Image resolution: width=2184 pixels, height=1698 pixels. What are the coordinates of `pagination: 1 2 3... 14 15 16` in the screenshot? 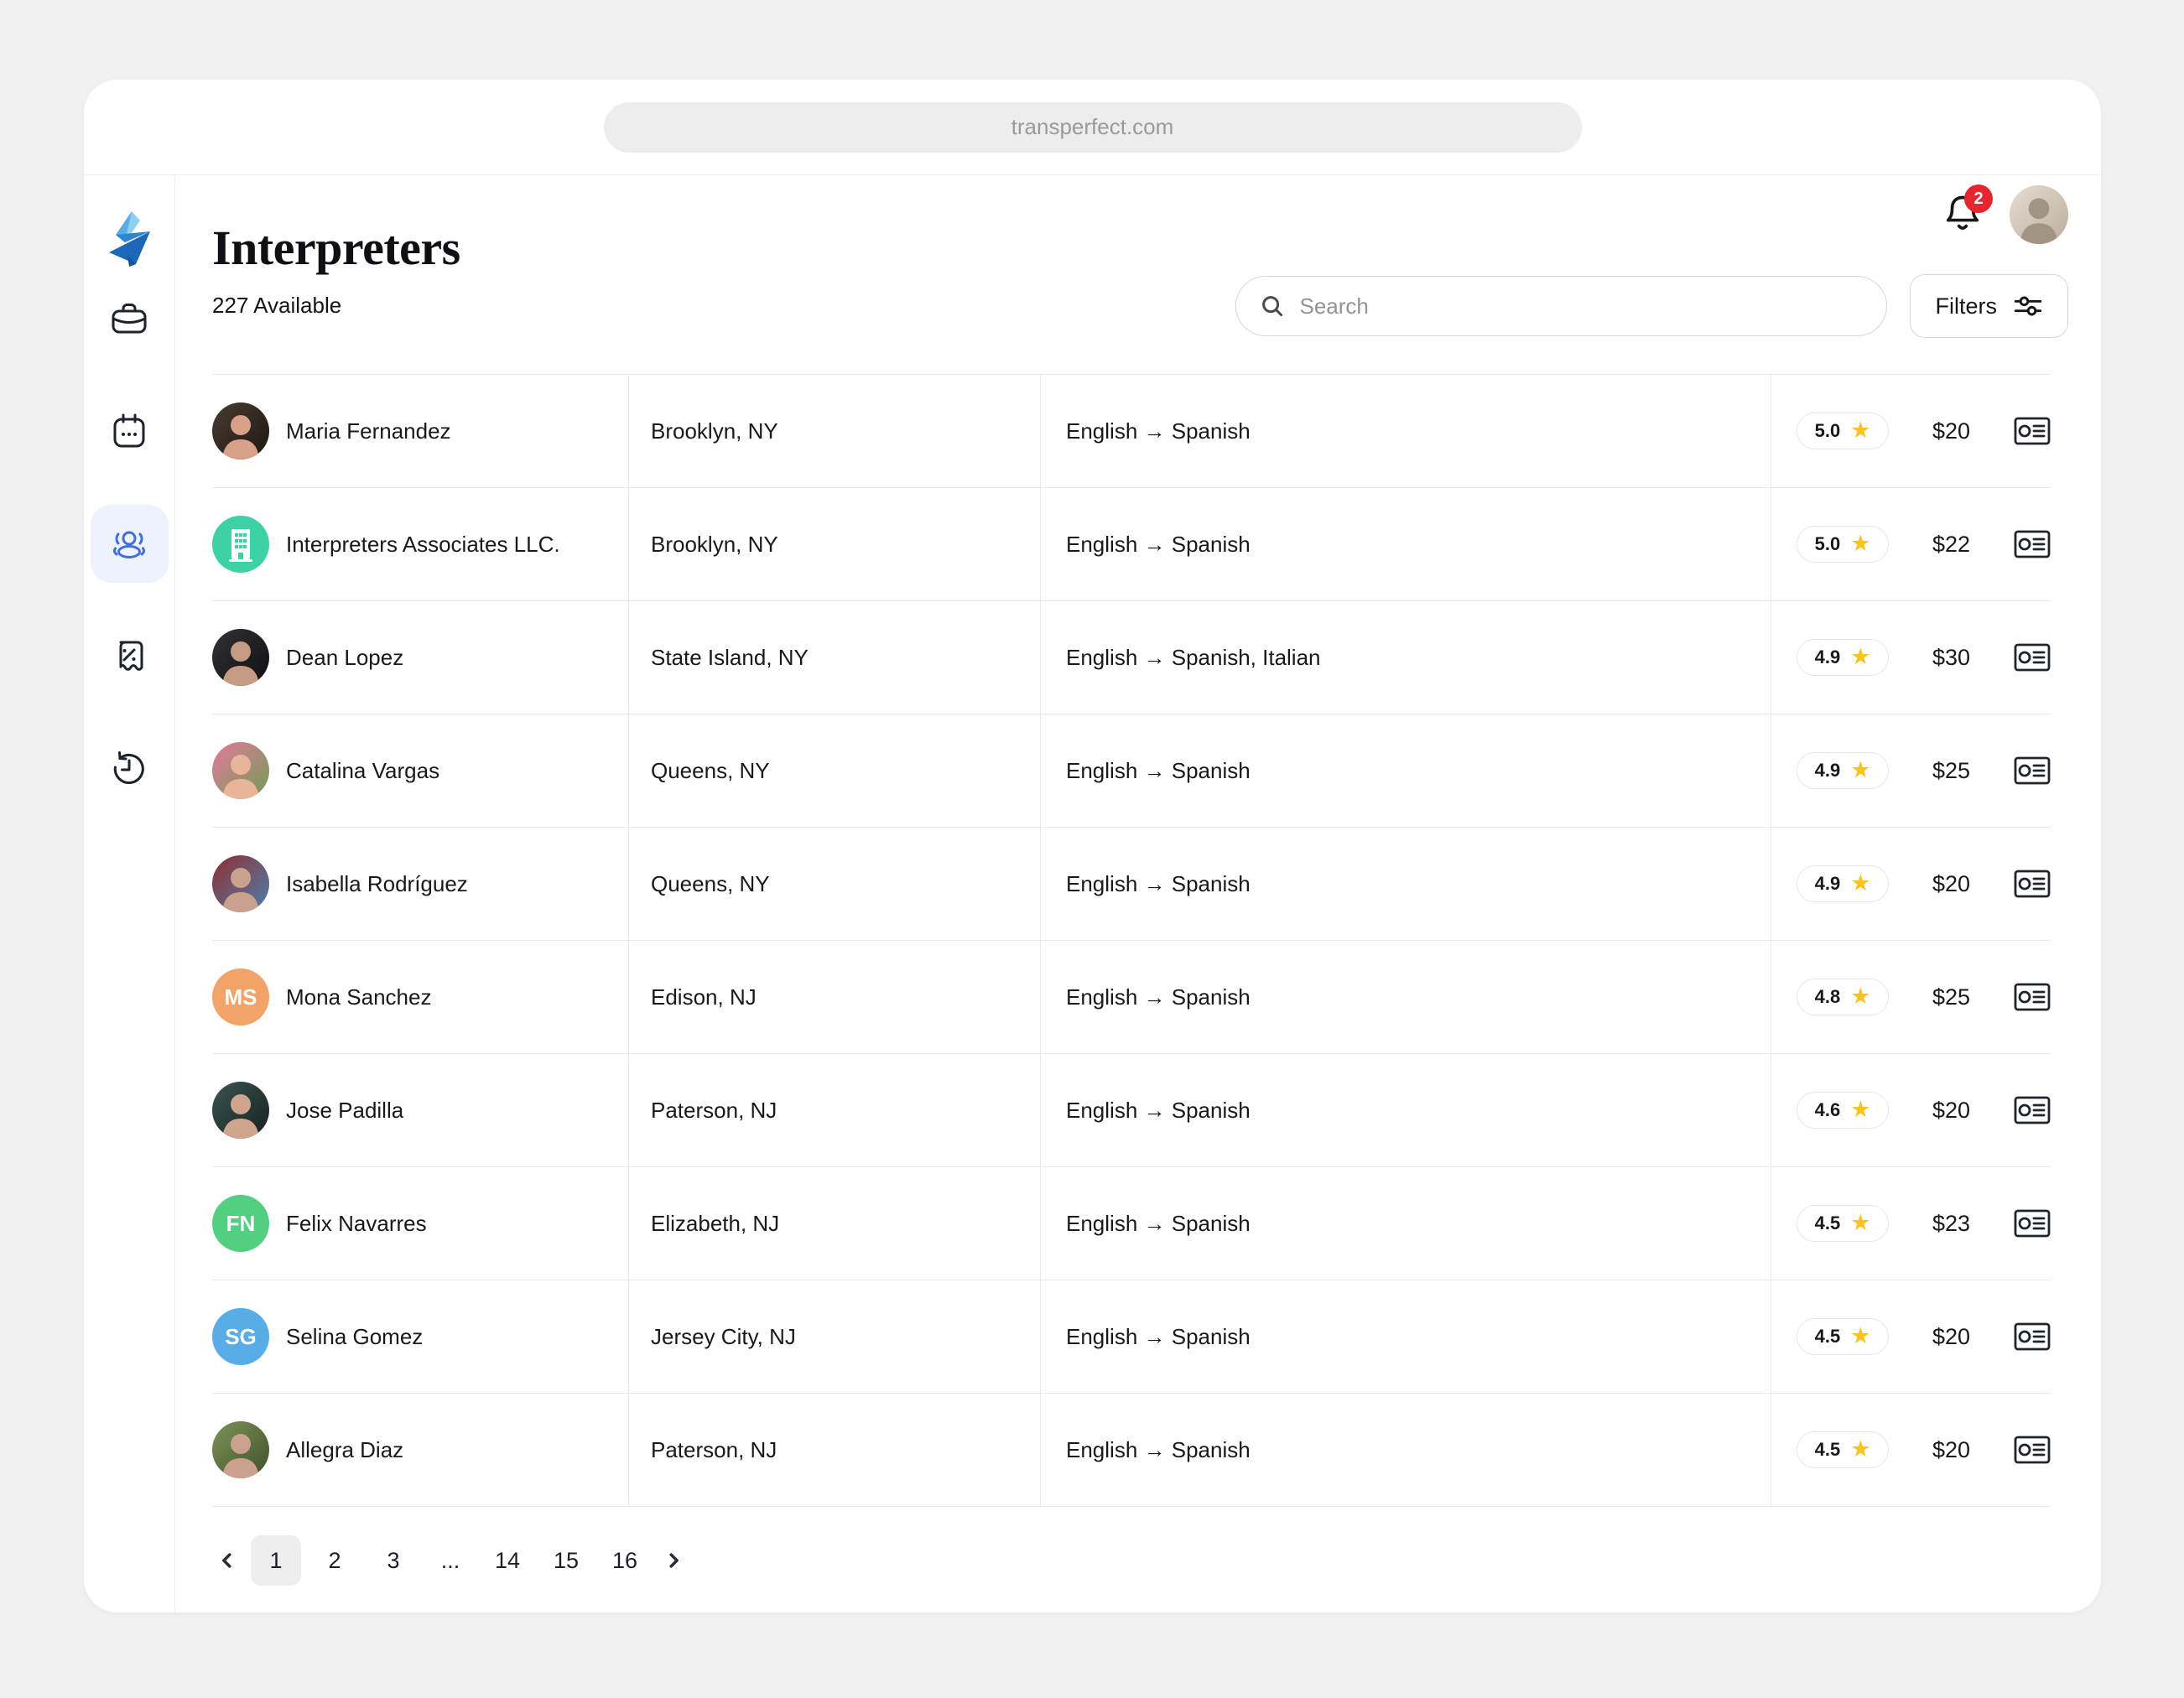 It's located at (1131, 1561).